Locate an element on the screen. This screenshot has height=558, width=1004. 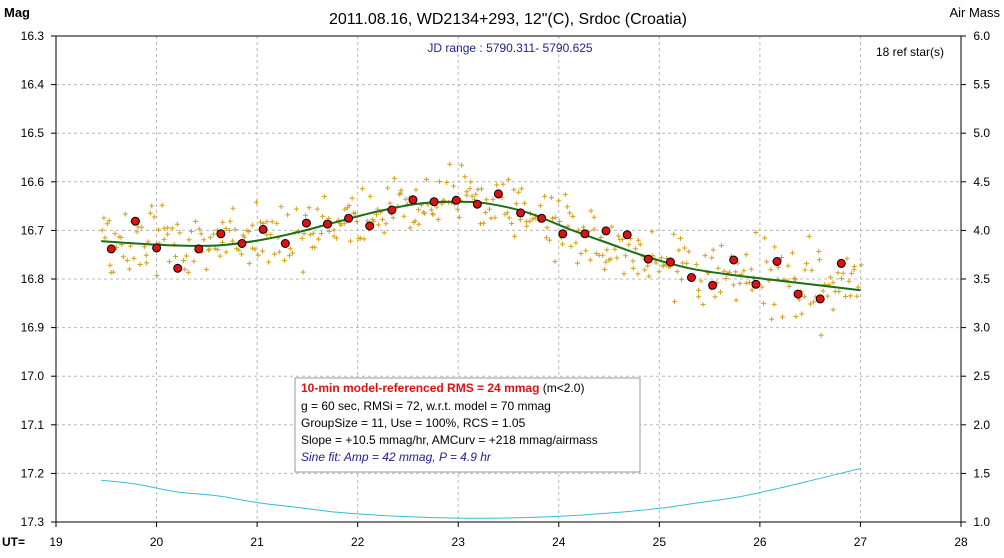
y2-tick-label: 2.5 is located at coordinates (981, 376).